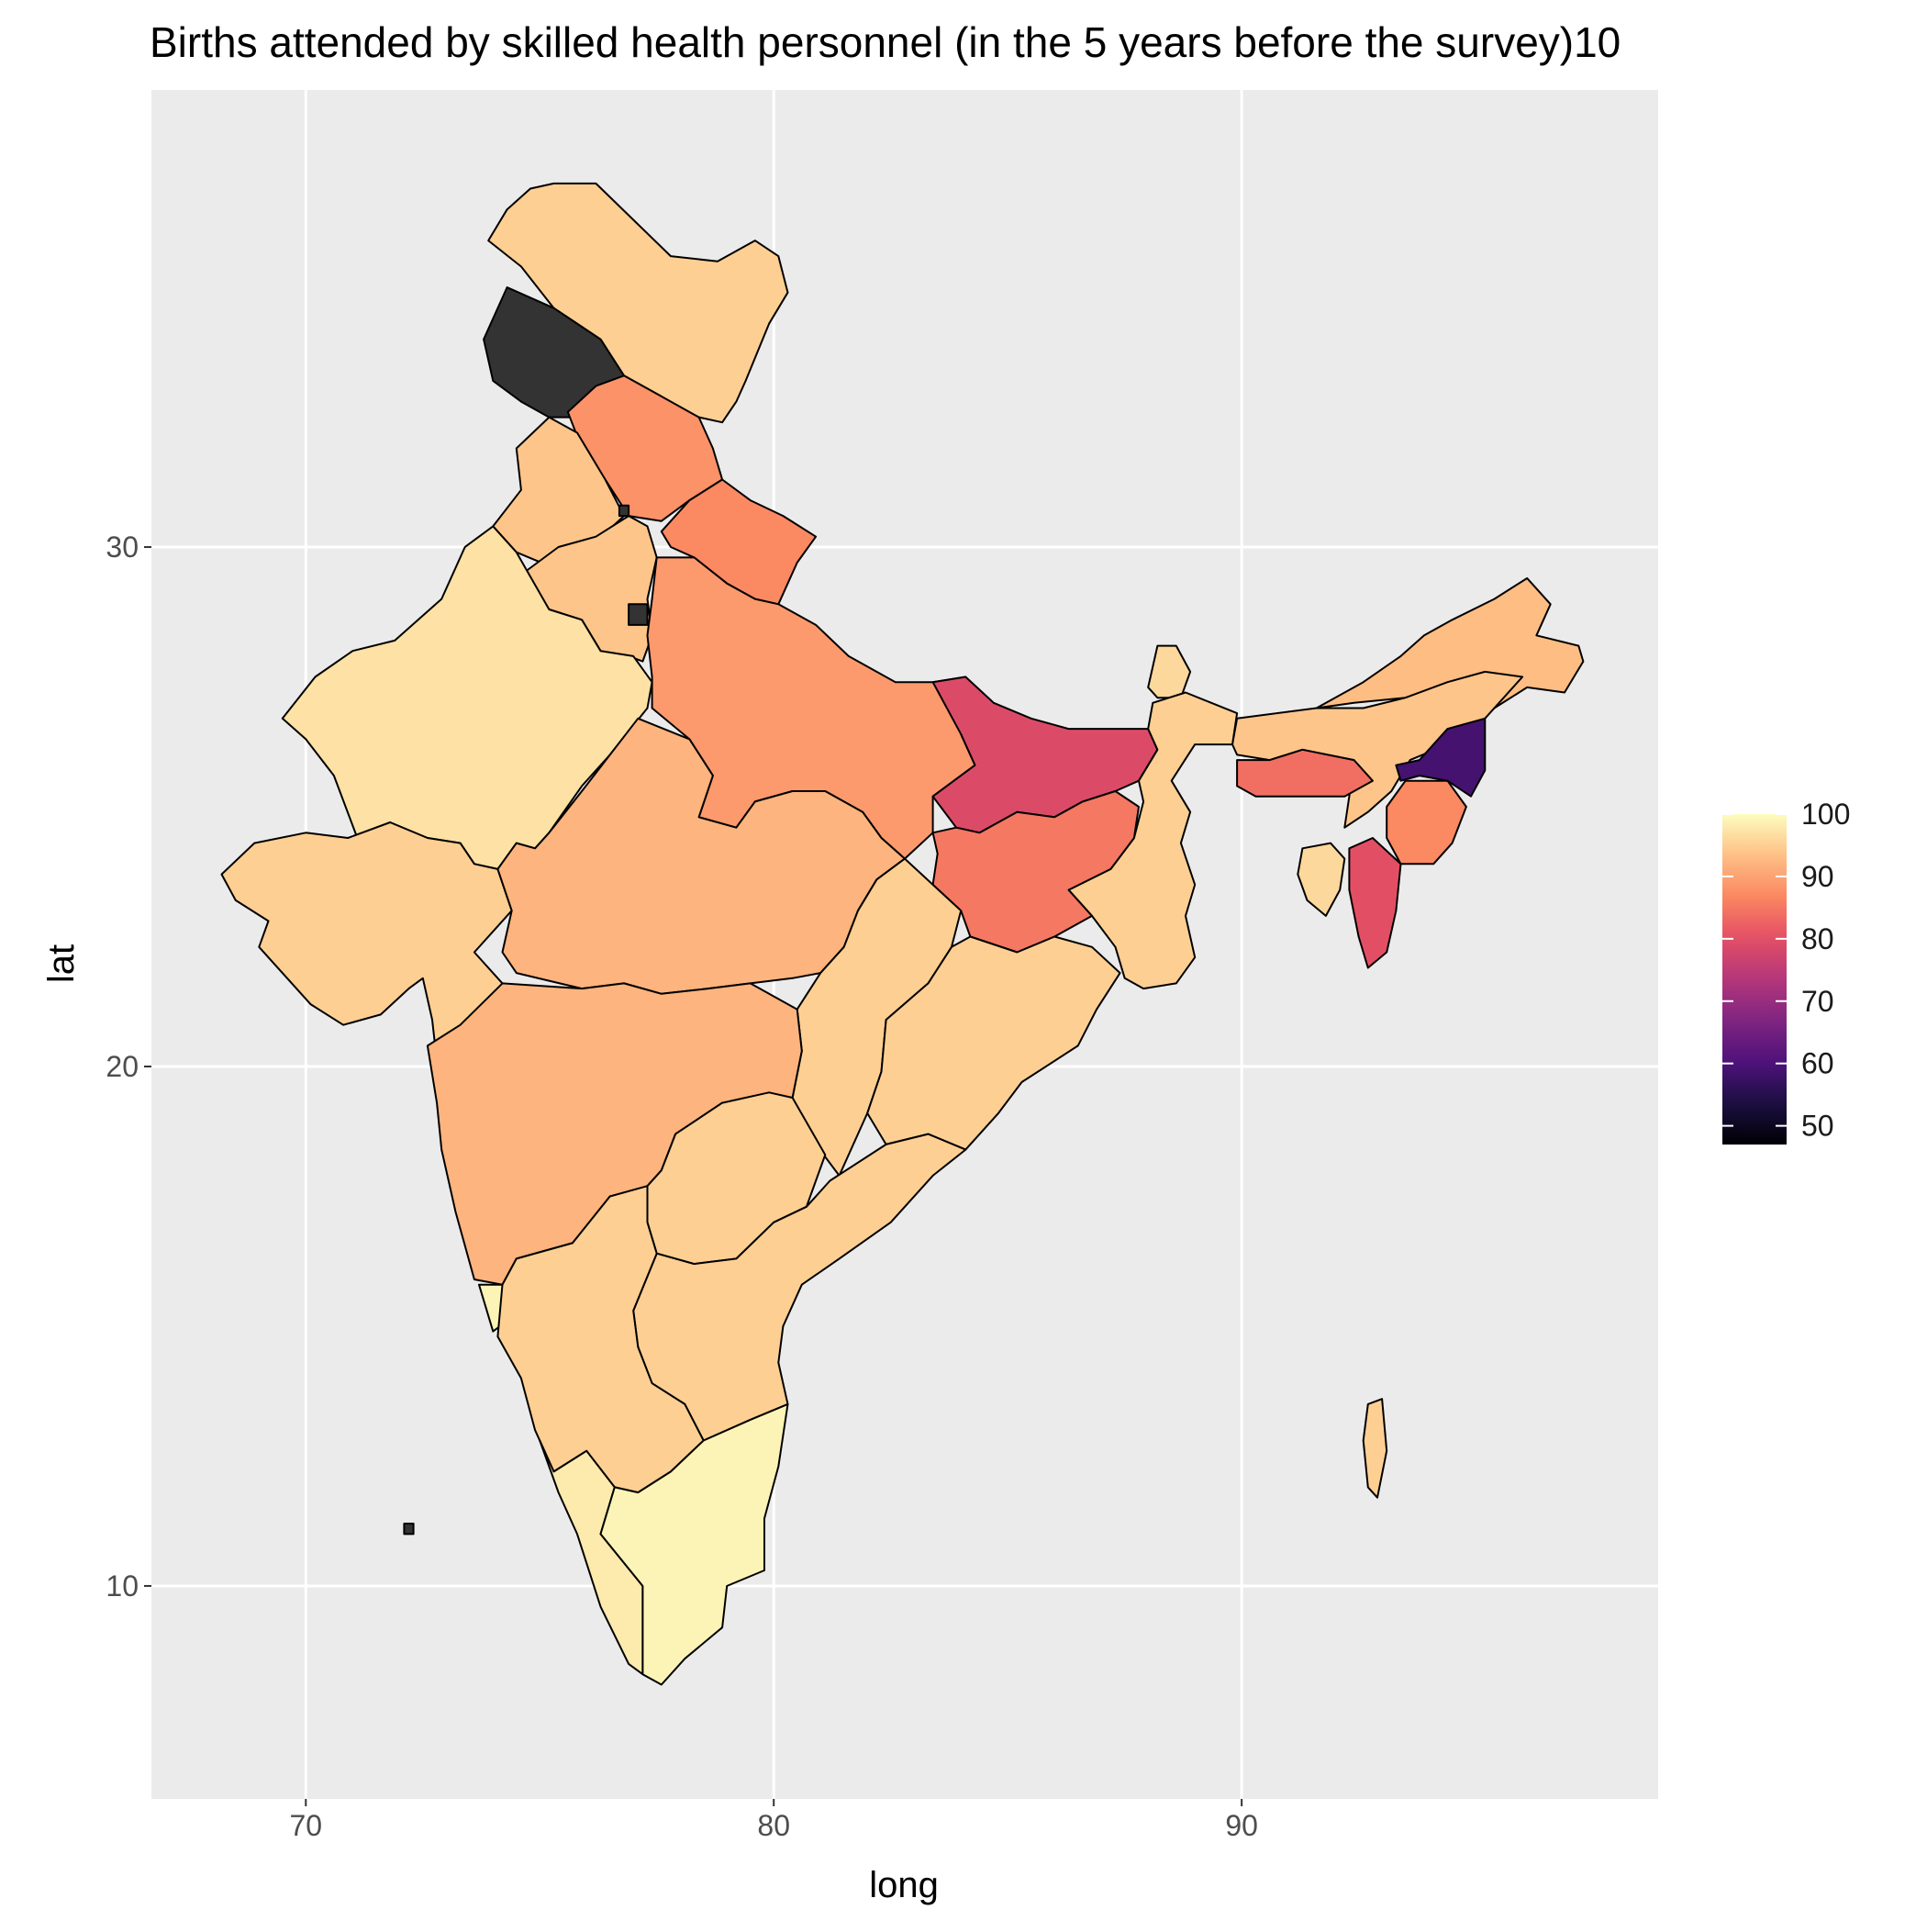  I want to click on legend: 100 90 80 70 60 50, so click(1786, 971).